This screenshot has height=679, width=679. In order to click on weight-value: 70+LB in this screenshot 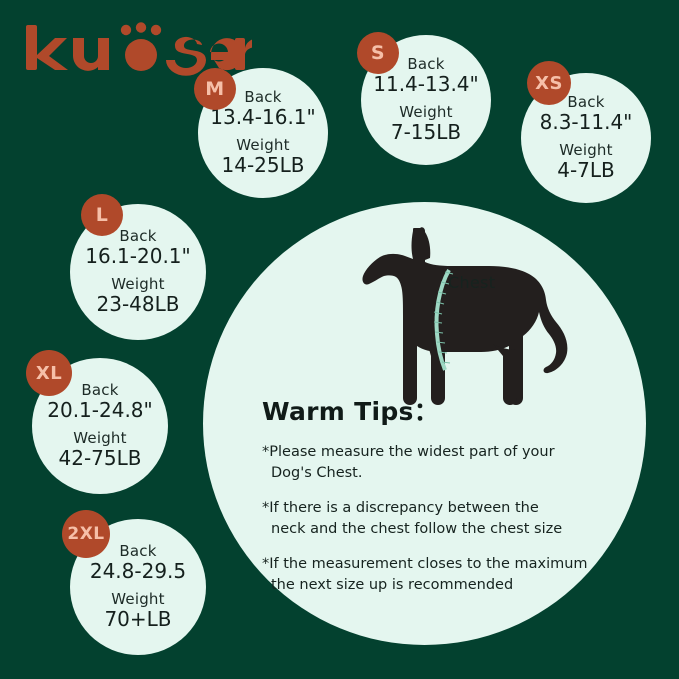, I will do `click(138, 618)`.